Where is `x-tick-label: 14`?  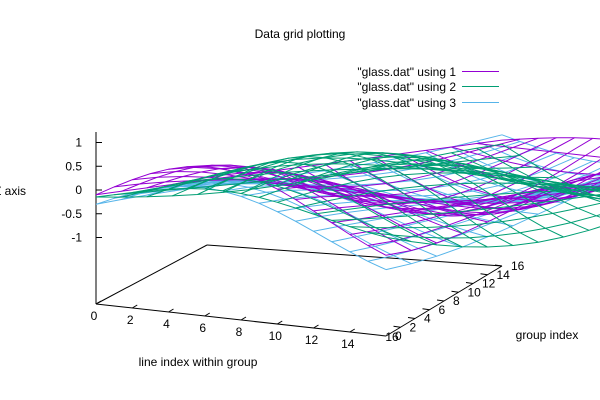 x-tick-label: 14 is located at coordinates (348, 344).